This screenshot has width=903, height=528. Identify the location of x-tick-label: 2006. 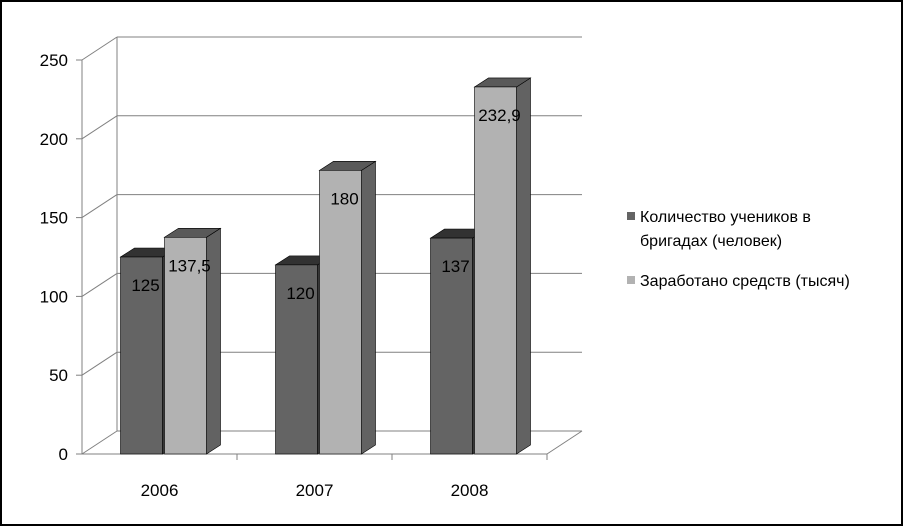
(160, 490).